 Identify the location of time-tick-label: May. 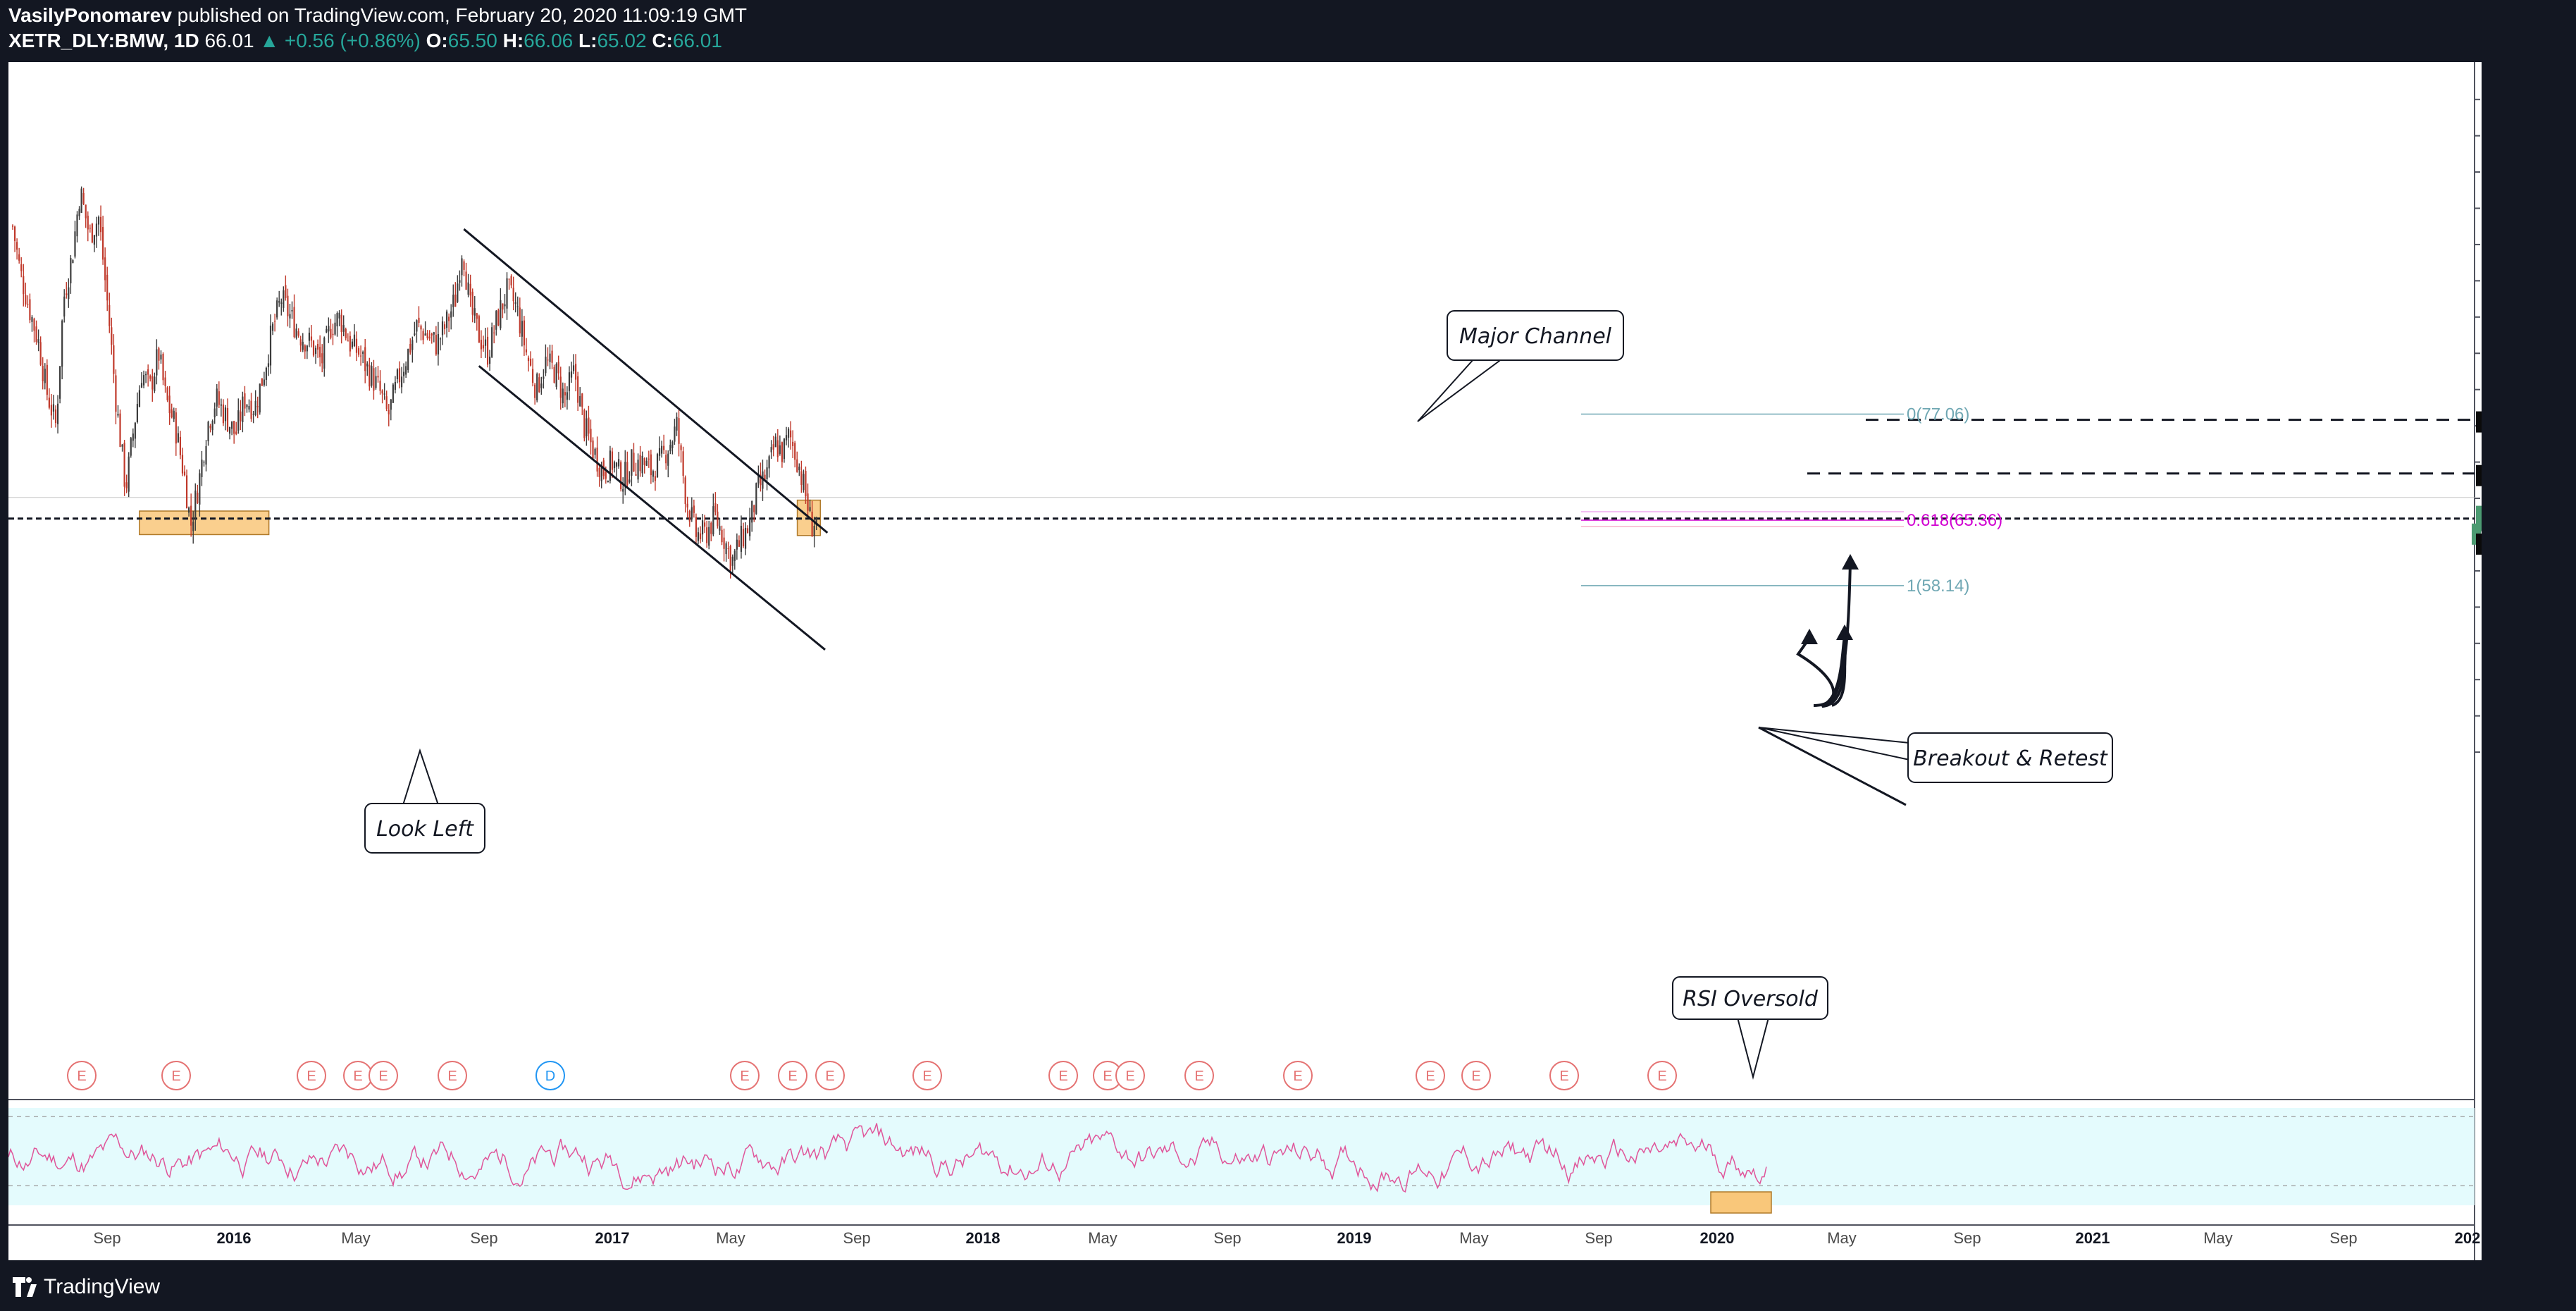
(1474, 1238).